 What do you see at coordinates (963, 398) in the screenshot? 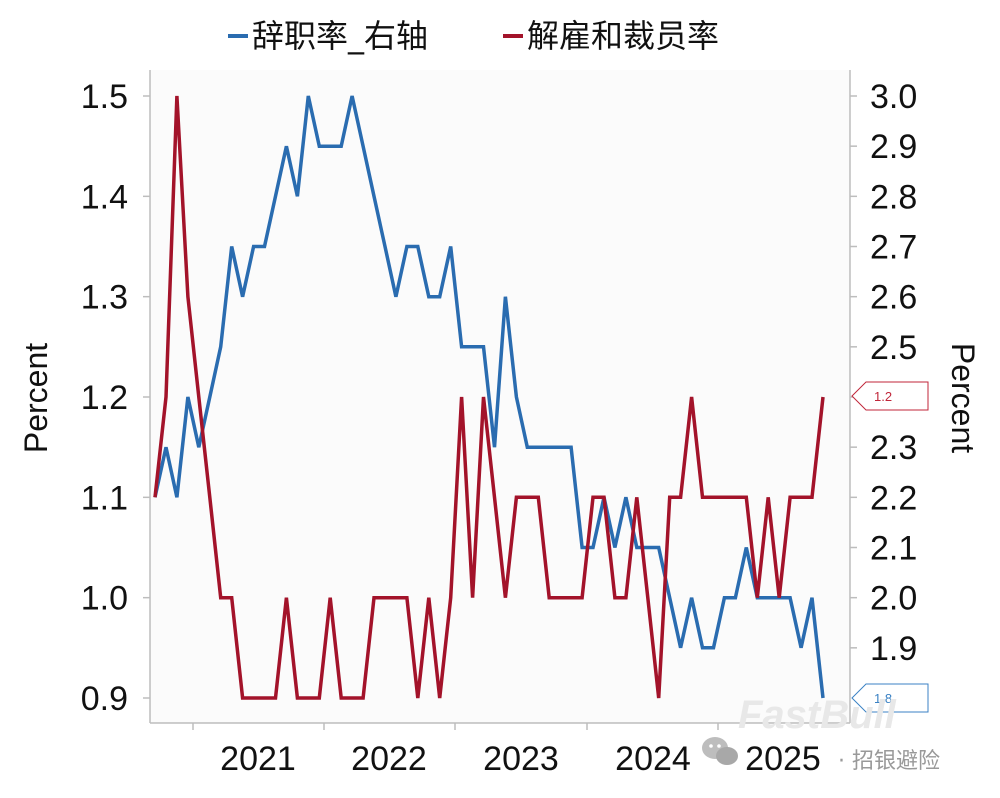
I see `right-axis-title: Percent` at bounding box center [963, 398].